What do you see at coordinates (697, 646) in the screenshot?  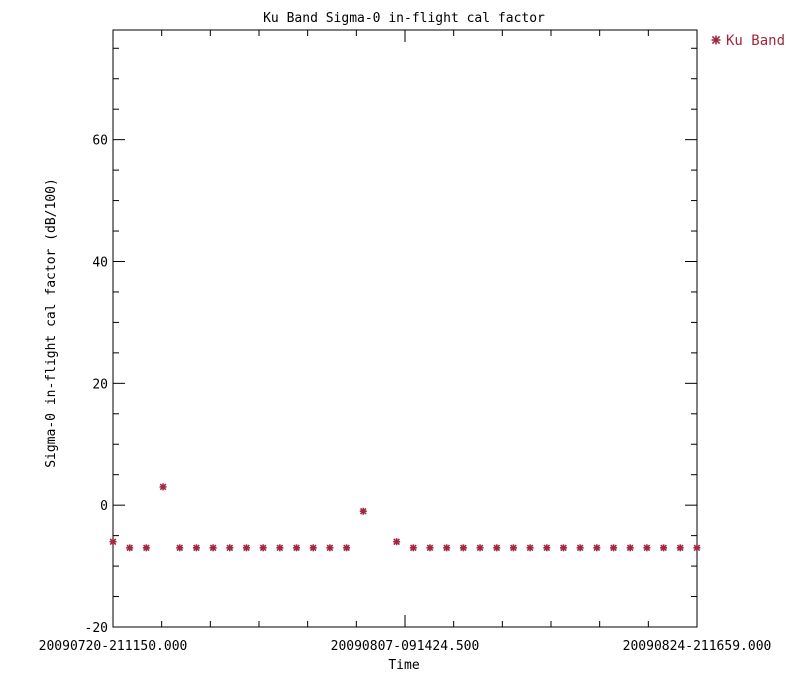 I see `x-tick-label: 20090824-211659.000` at bounding box center [697, 646].